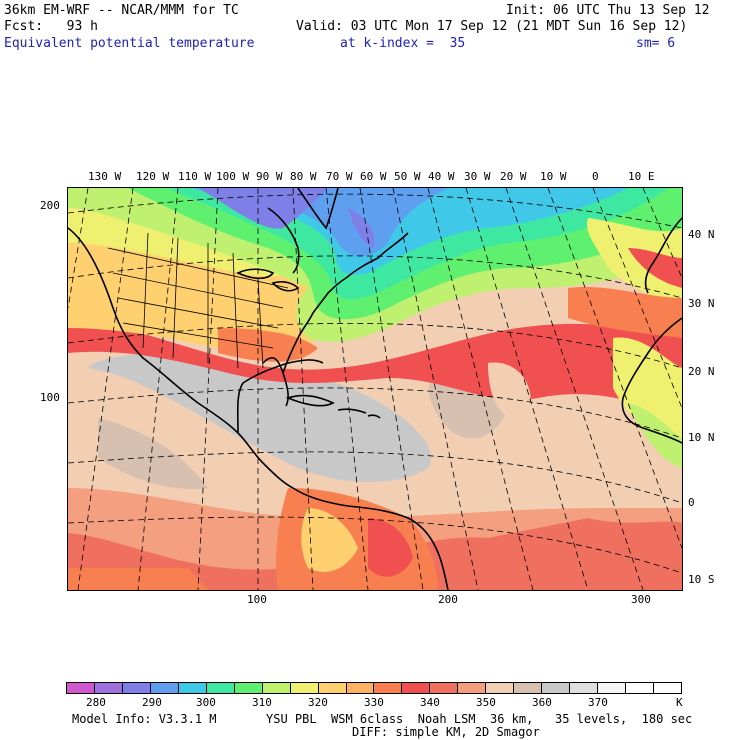 This screenshot has height=740, width=740. I want to click on legend-label: 310, so click(262, 702).